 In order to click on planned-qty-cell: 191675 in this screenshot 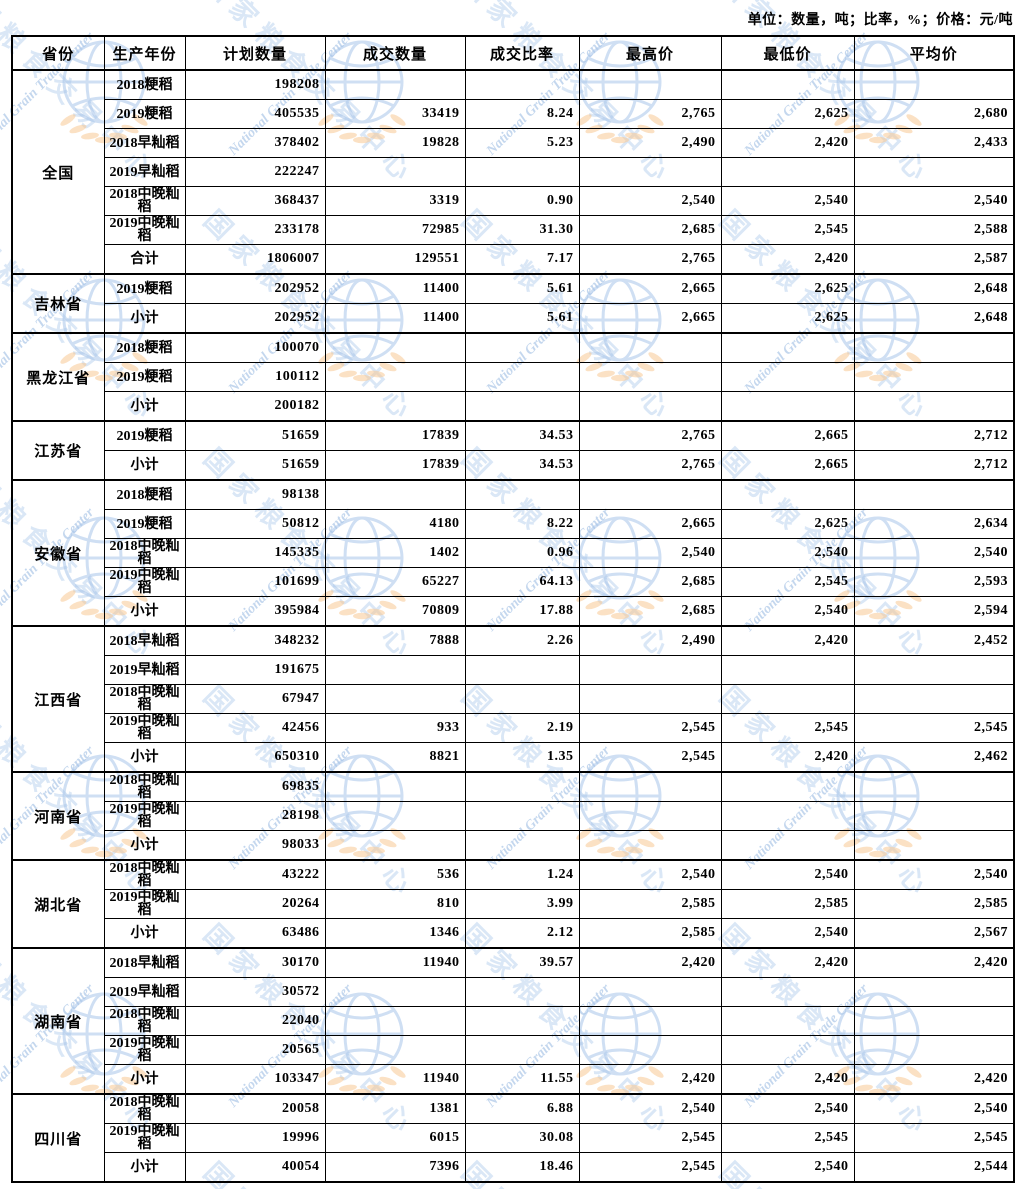, I will do `click(255, 670)`.